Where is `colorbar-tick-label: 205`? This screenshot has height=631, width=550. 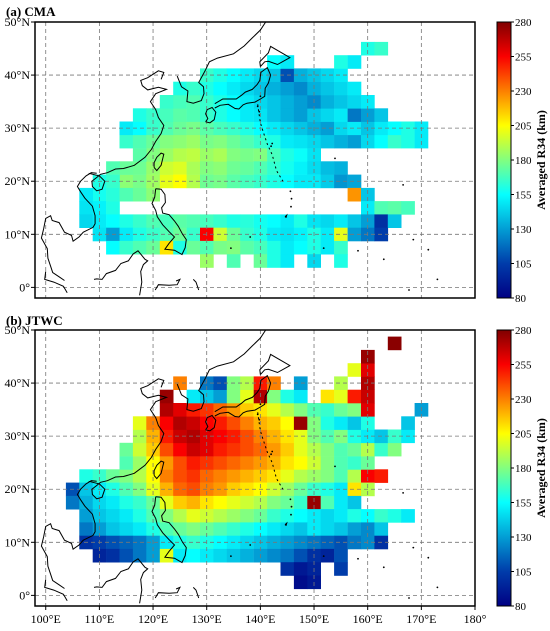
colorbar-tick-label: 205 is located at coordinates (523, 435).